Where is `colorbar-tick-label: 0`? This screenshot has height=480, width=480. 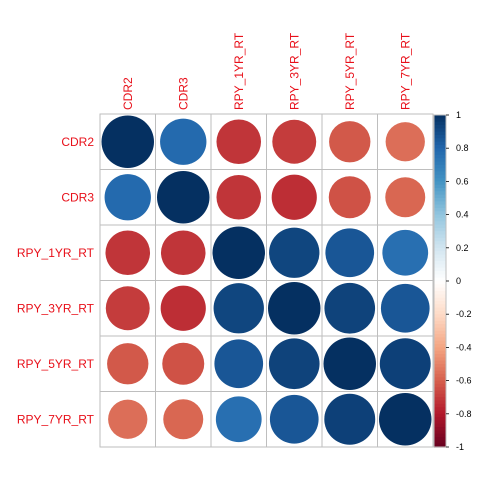 colorbar-tick-label: 0 is located at coordinates (458, 281).